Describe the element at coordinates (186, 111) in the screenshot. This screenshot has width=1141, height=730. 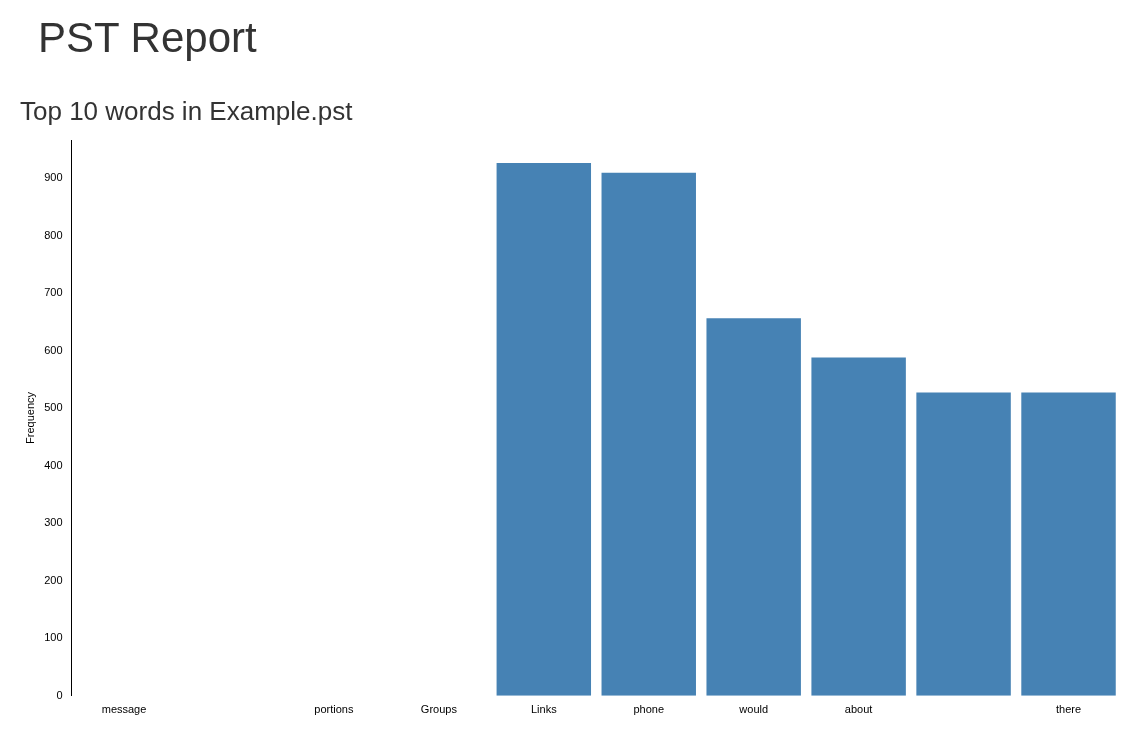
I see `chart-subtitle: Top 10 words in Example.pst` at that location.